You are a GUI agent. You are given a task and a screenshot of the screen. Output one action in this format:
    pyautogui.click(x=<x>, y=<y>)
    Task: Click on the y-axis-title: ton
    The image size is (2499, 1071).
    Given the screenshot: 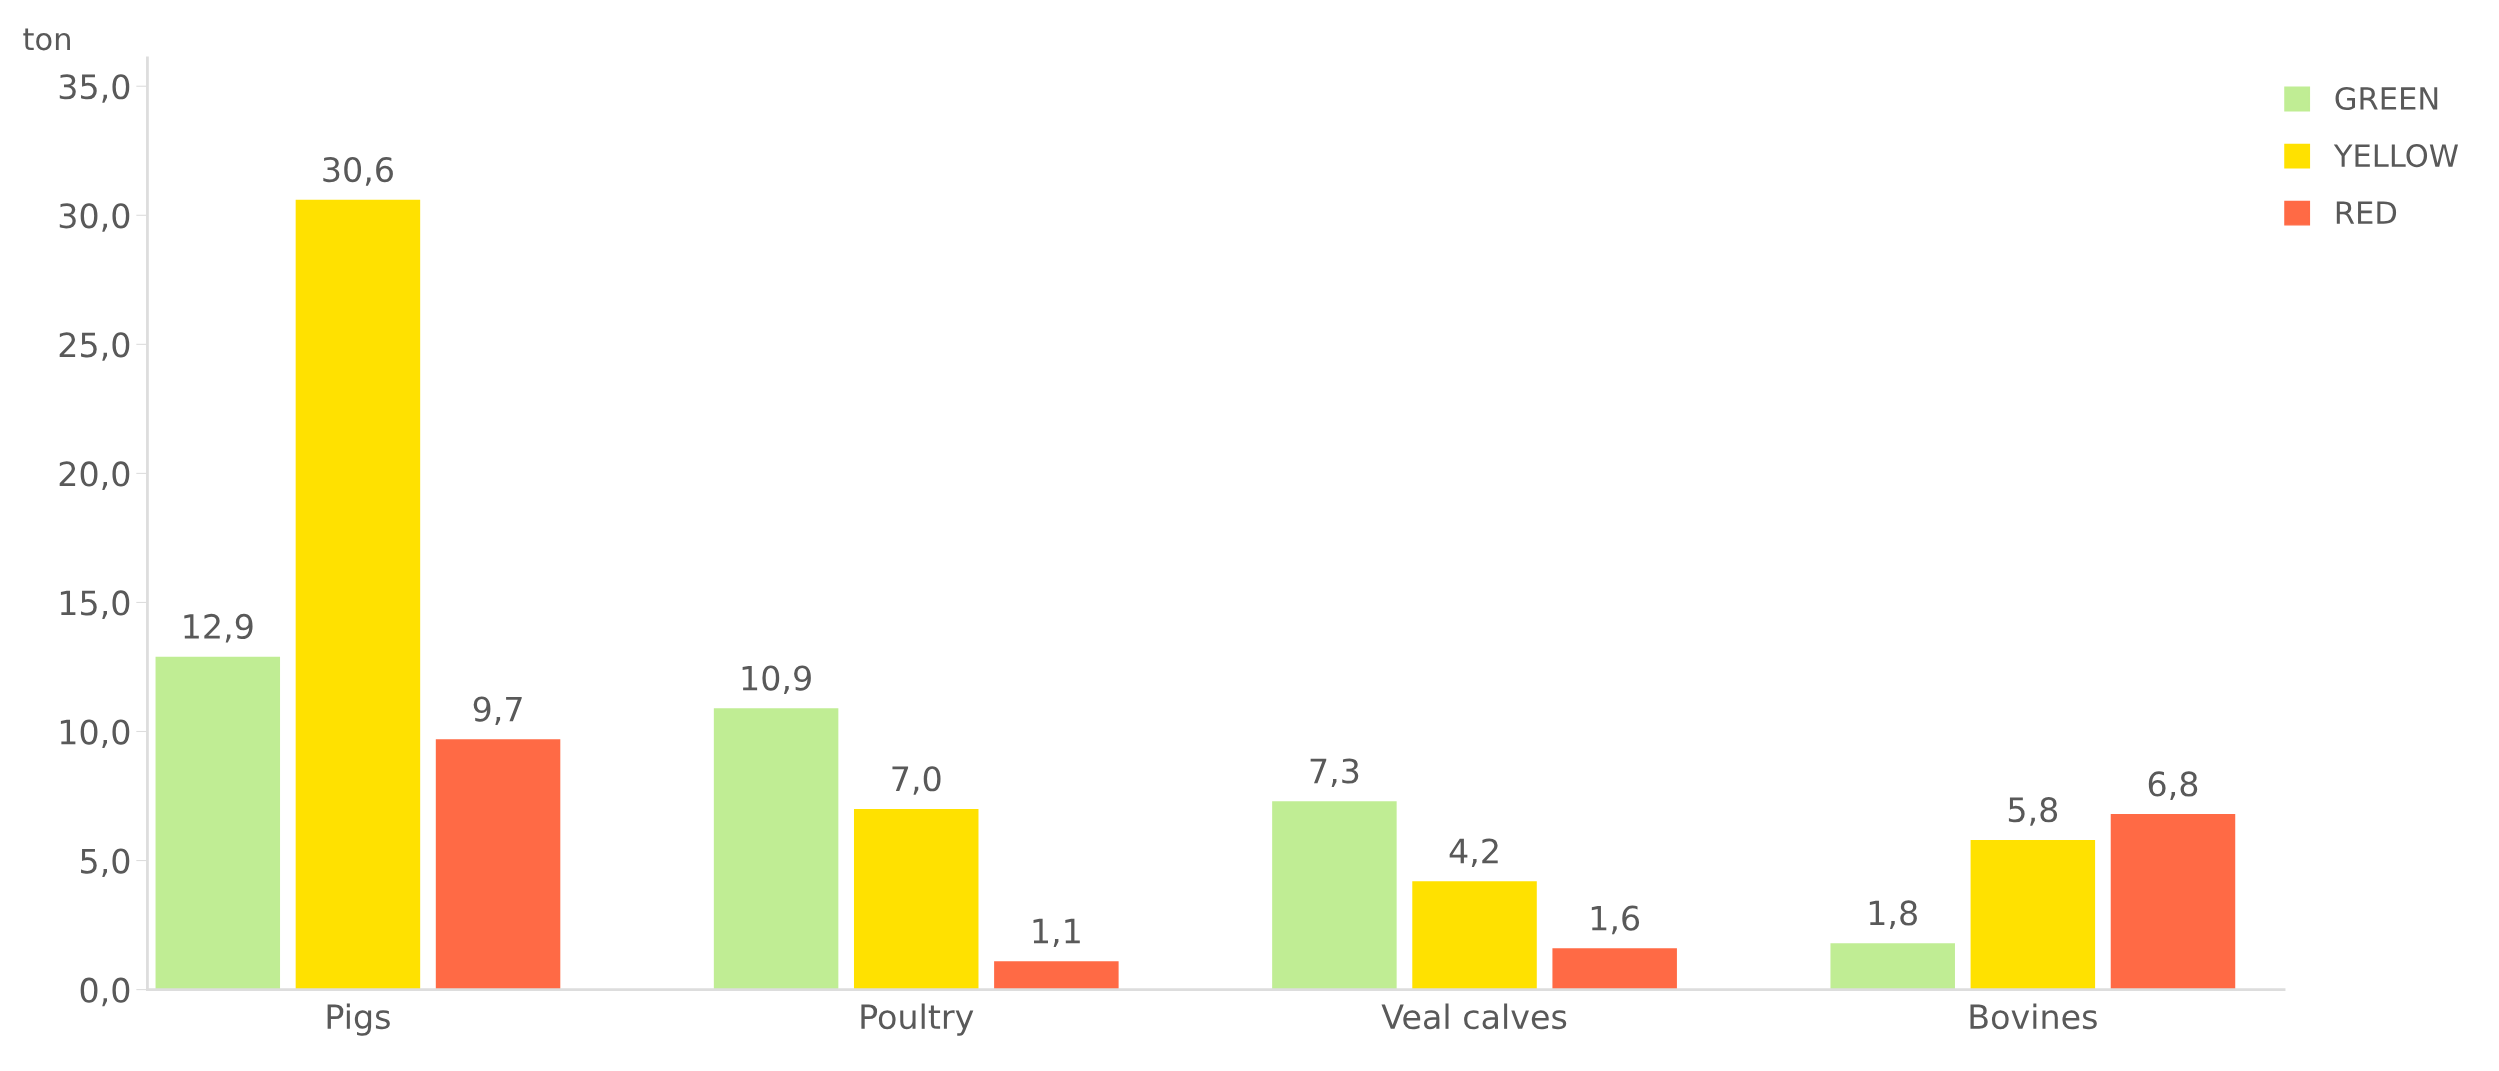 What is the action you would take?
    pyautogui.click(x=46, y=39)
    